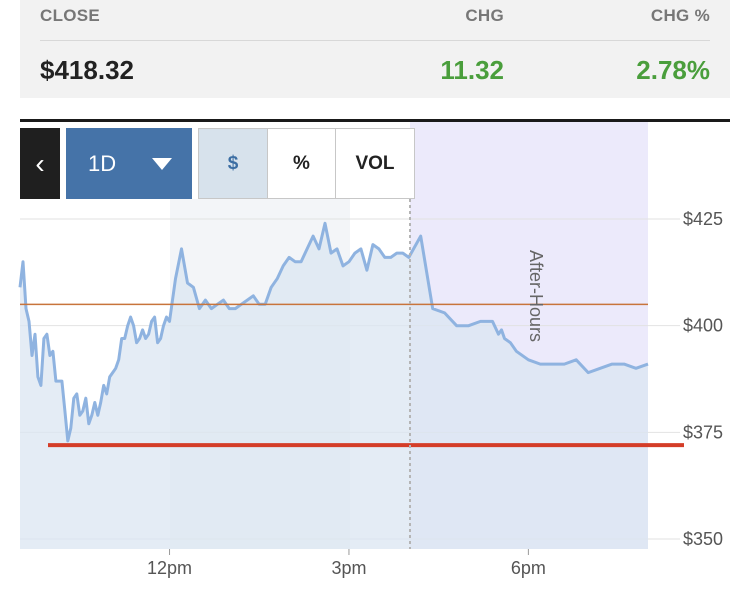 The width and height of the screenshot is (750, 596). What do you see at coordinates (70, 15) in the screenshot?
I see `close-header: CLOSE` at bounding box center [70, 15].